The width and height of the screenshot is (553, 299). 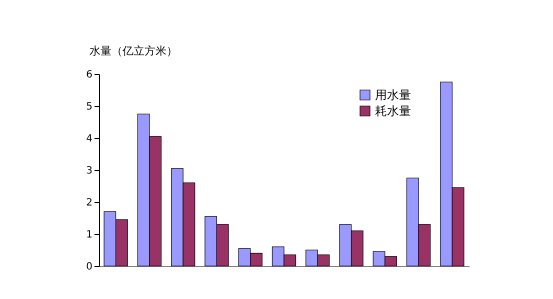 What do you see at coordinates (393, 95) in the screenshot?
I see `legend-label: 用水量` at bounding box center [393, 95].